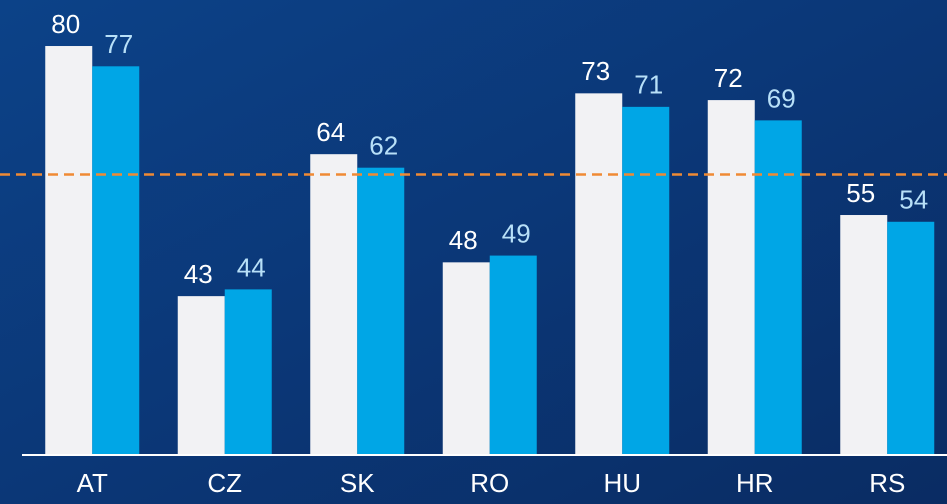  I want to click on value-label: 71, so click(648, 85).